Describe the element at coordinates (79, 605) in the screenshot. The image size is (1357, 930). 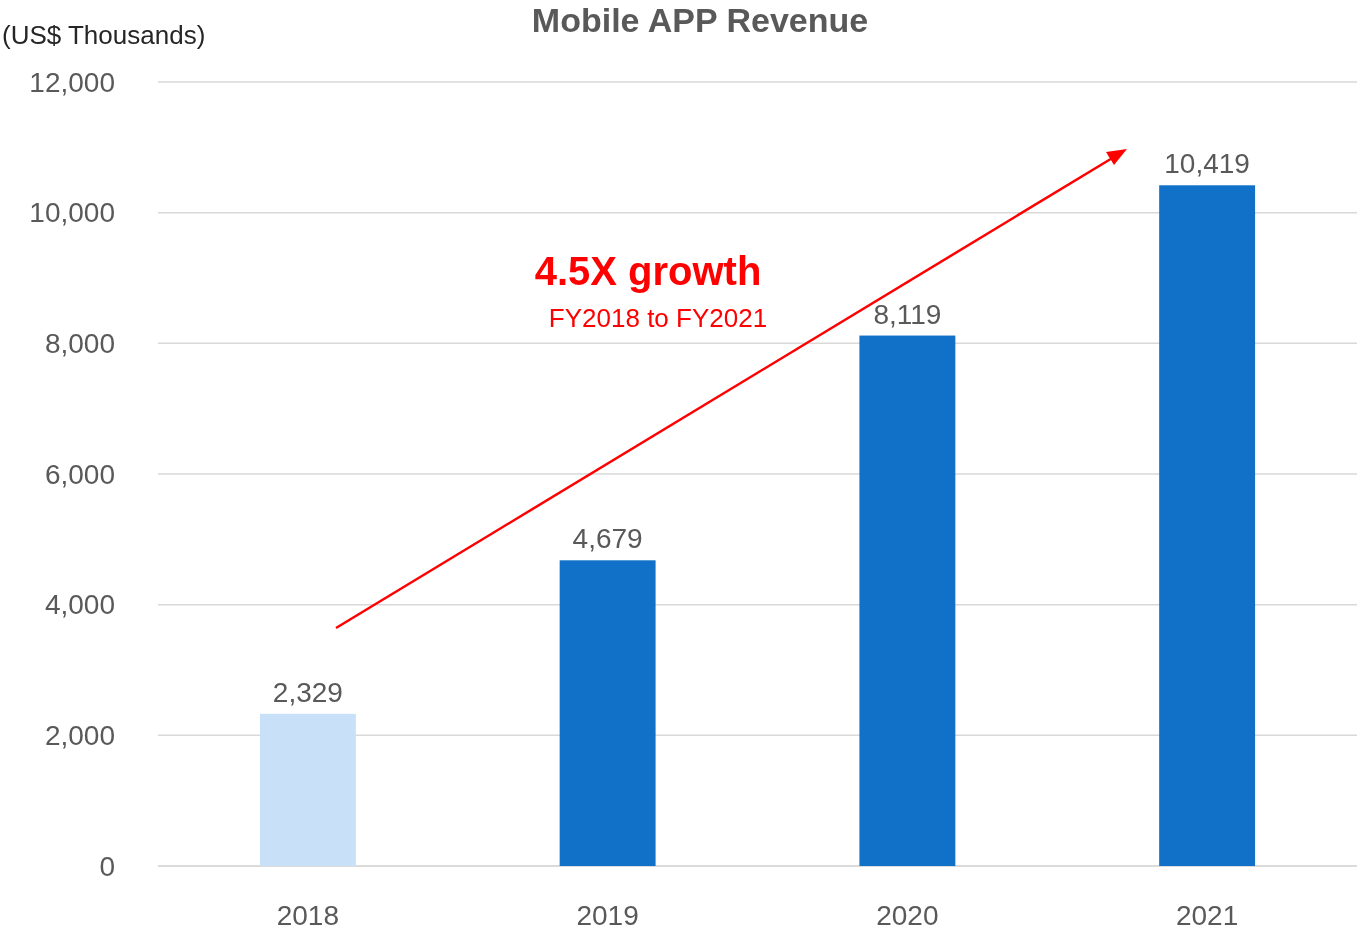
I see `y-tick-label: 4,000` at that location.